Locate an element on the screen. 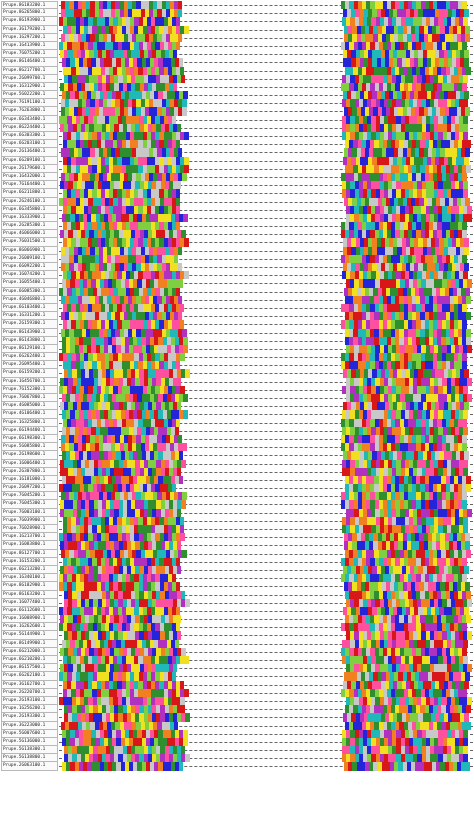 This screenshot has height=828, width=474. sequence-name: Prupe.5G085800.1 is located at coordinates (29, 447).